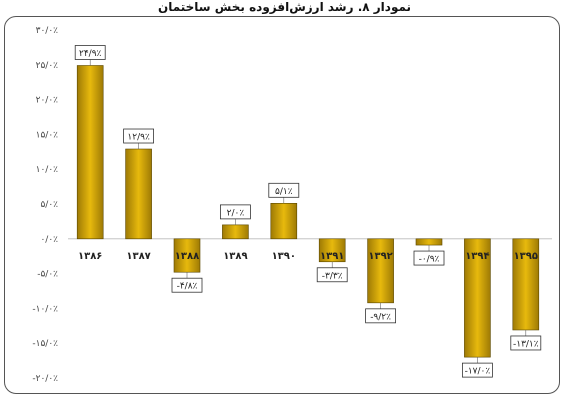 The image size is (569, 402). Describe the element at coordinates (47, 275) in the screenshot. I see `y-tick-label: -۵/۰٪` at that location.